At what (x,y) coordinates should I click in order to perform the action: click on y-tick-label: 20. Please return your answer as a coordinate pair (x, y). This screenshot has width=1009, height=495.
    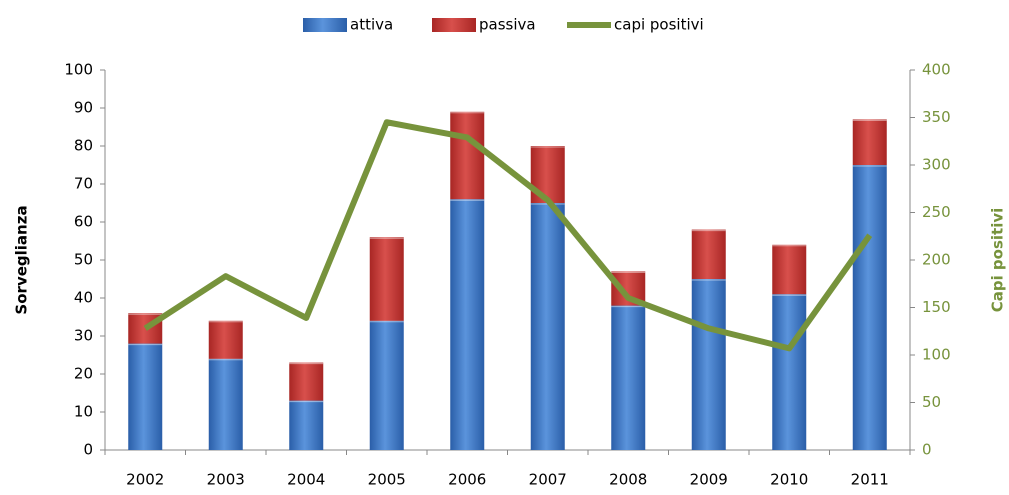
    Looking at the image, I should click on (83, 374).